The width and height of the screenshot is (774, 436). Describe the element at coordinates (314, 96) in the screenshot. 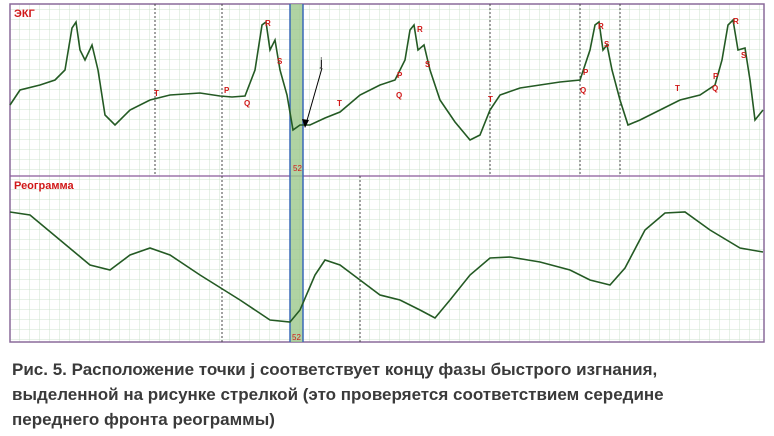

I see `arrow` at that location.